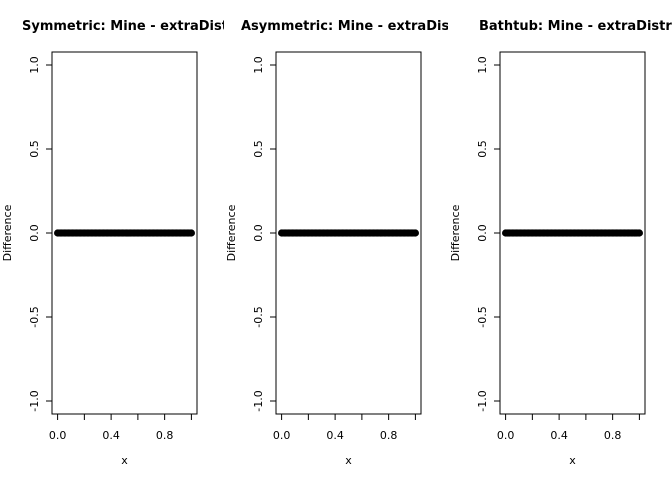  What do you see at coordinates (575, 26) in the screenshot?
I see `chart-title: Bathtub: Mine - extraDistr` at bounding box center [575, 26].